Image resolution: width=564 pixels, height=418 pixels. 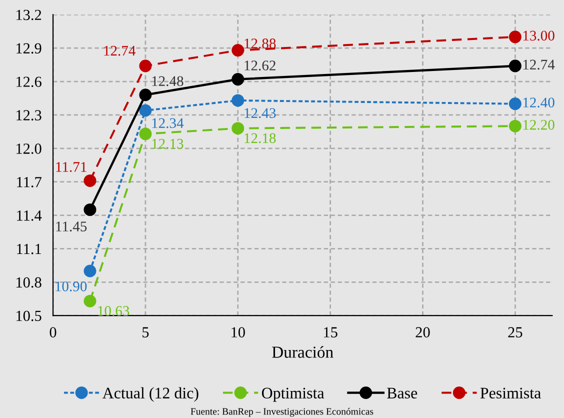 I want to click on y-tick-label: 11.1, so click(x=29, y=249).